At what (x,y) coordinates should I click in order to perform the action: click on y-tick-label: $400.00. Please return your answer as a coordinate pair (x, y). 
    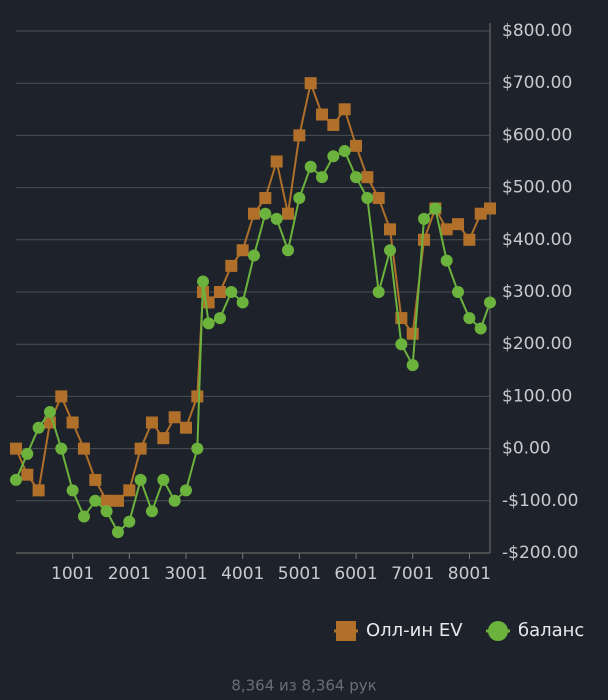
    Looking at the image, I should click on (537, 240).